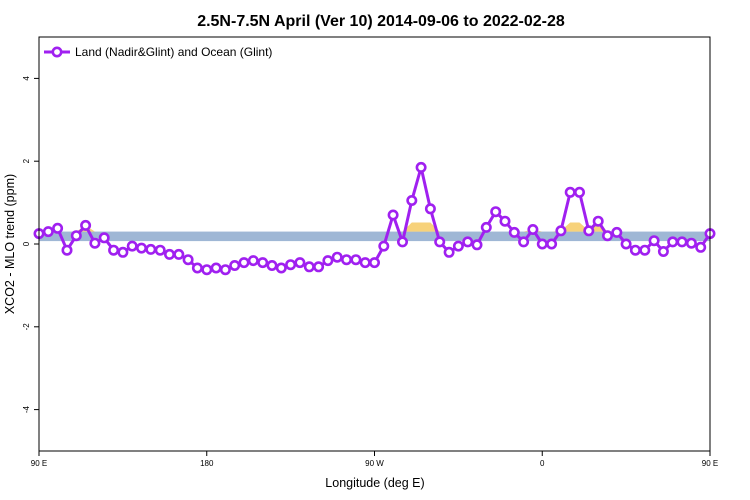 This screenshot has height=500, width=750. I want to click on background-band, so click(374, 236).